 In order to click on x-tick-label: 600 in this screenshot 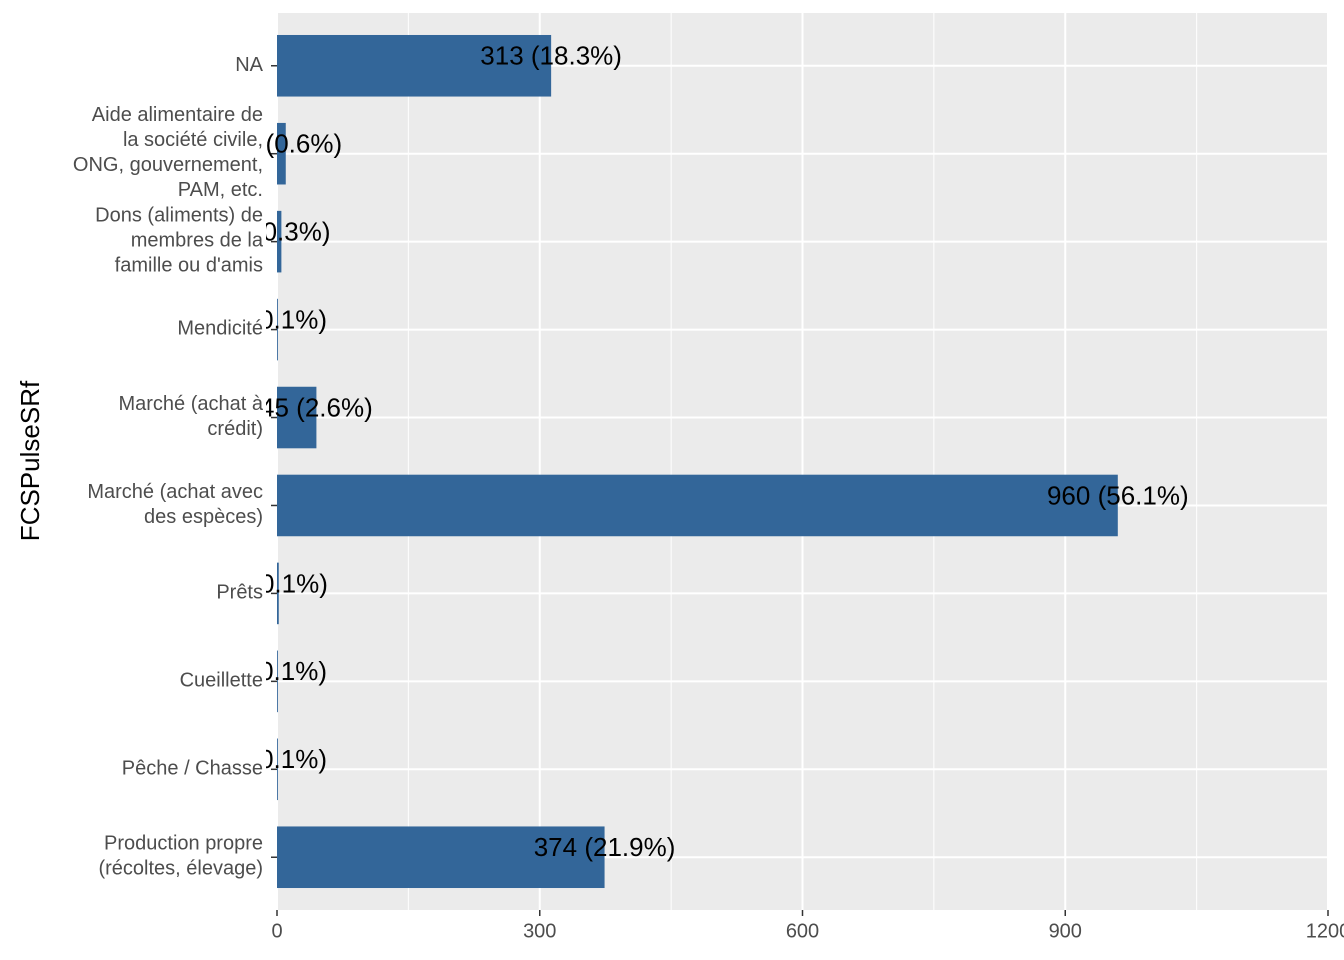, I will do `click(802, 931)`.